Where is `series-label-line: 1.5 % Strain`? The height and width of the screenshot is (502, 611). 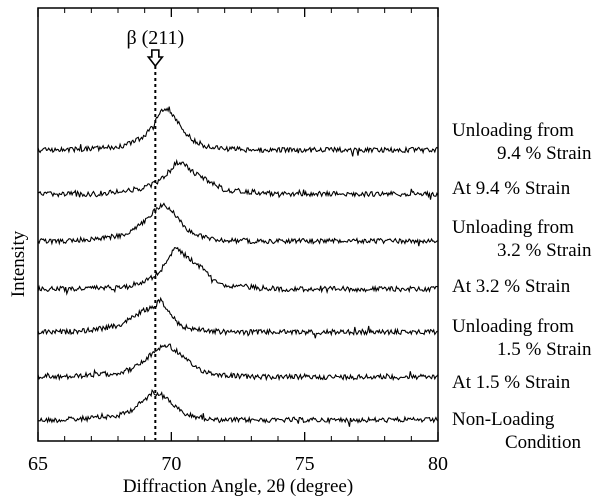
series-label-line: 1.5 % Strain is located at coordinates (544, 349).